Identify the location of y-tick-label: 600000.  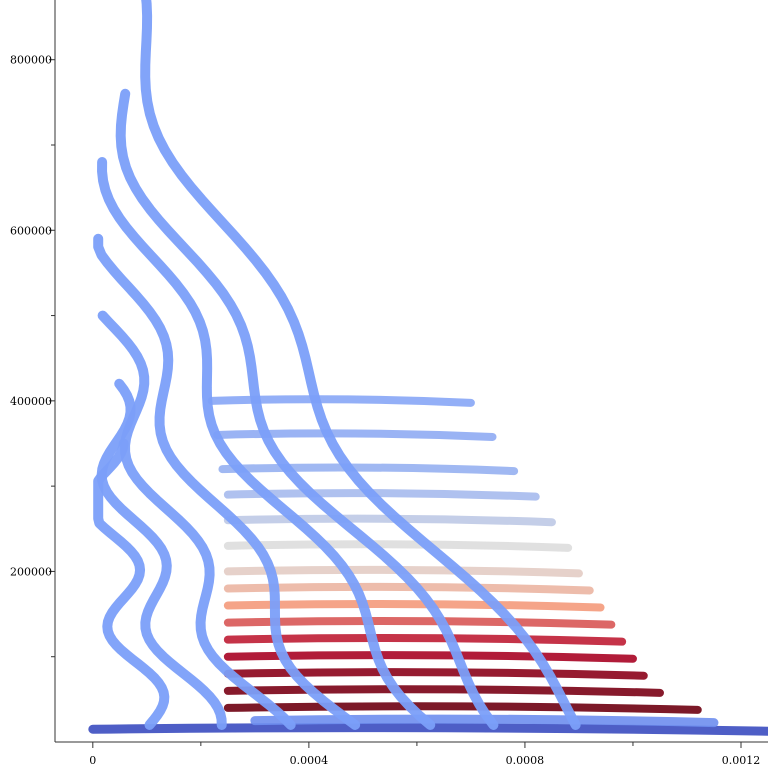
(31, 230).